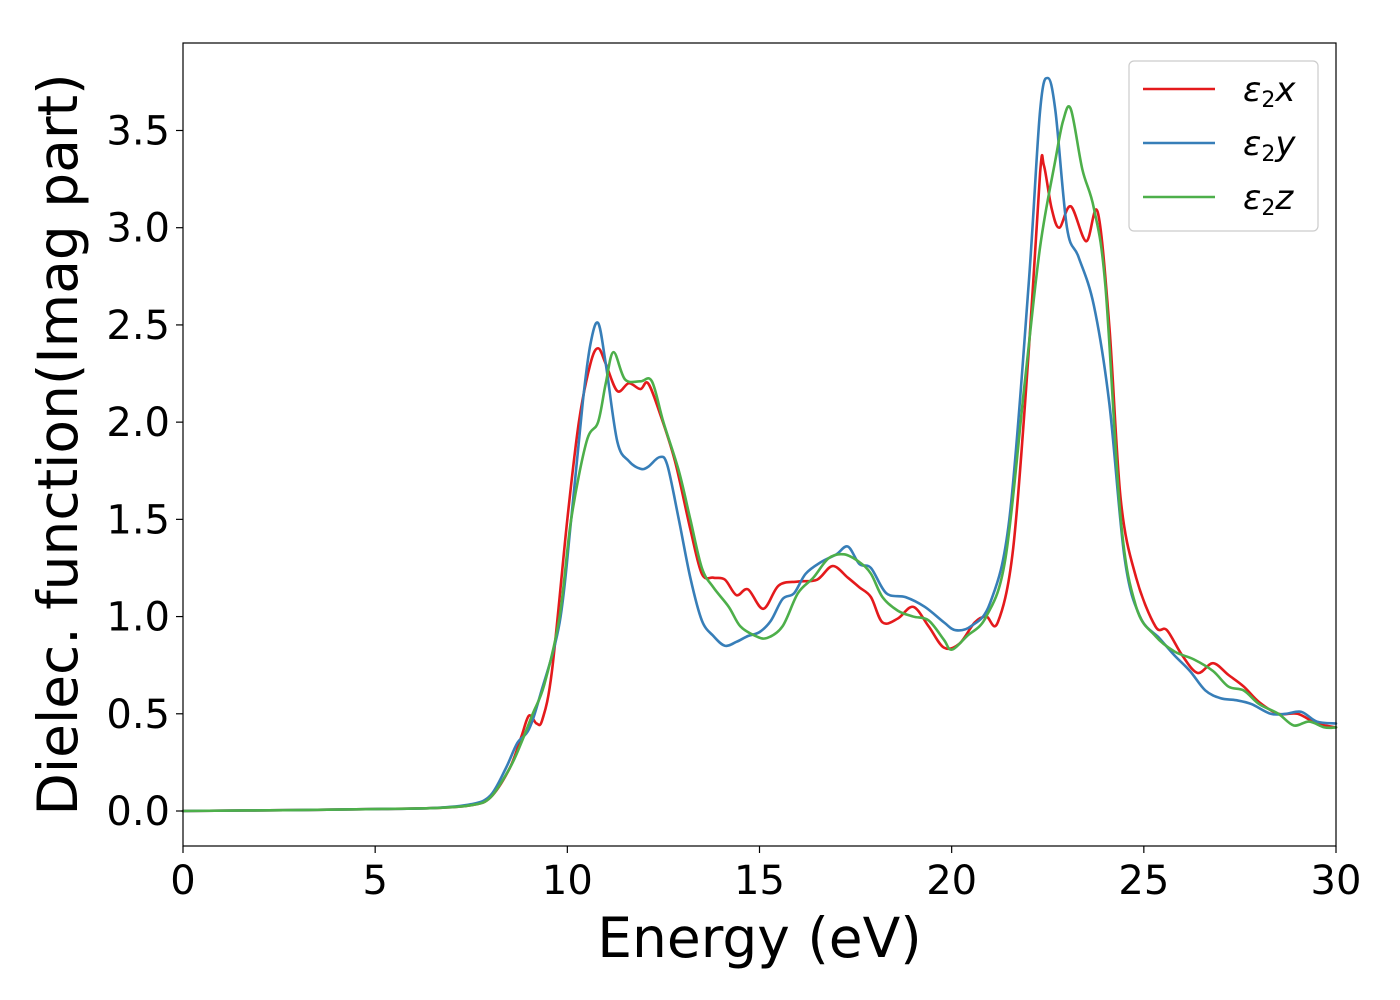  What do you see at coordinates (138, 715) in the screenshot?
I see `y-tick-label: 0.5` at bounding box center [138, 715].